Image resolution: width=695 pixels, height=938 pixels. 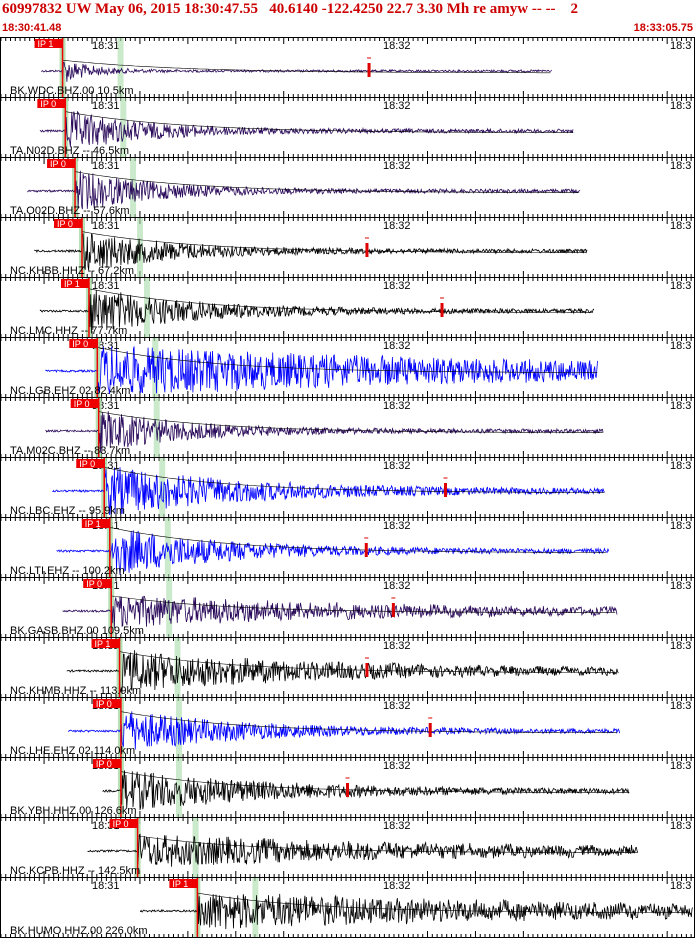 I want to click on trace-panel: 18:31 18:32 18:3 IP 1 BK.HUMO.HHZ.00 226.0km, so click(x=347, y=907).